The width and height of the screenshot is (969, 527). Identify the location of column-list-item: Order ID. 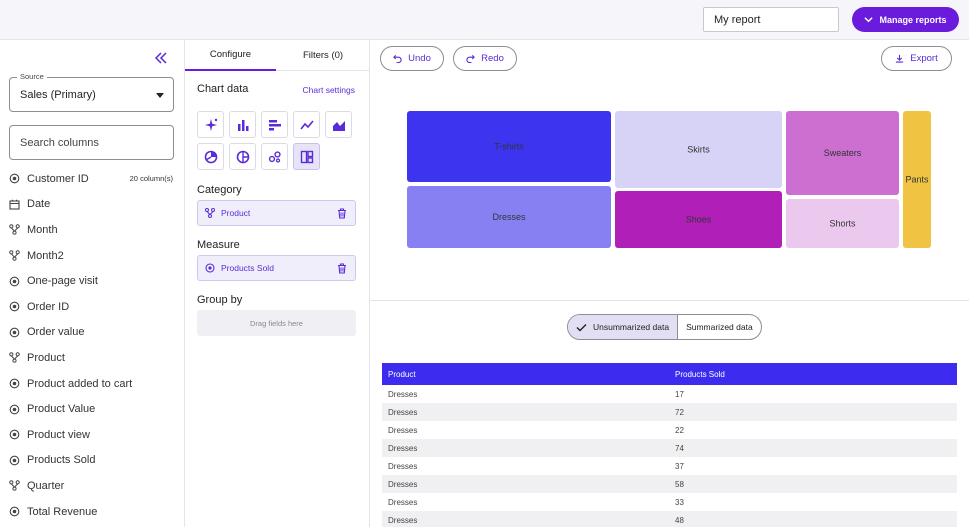
(94, 307).